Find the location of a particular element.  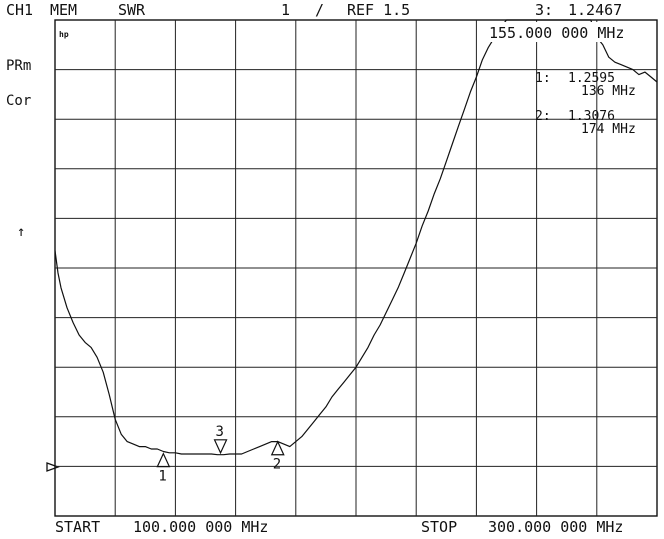

active-marker-value: 1.2467 is located at coordinates (595, 10).